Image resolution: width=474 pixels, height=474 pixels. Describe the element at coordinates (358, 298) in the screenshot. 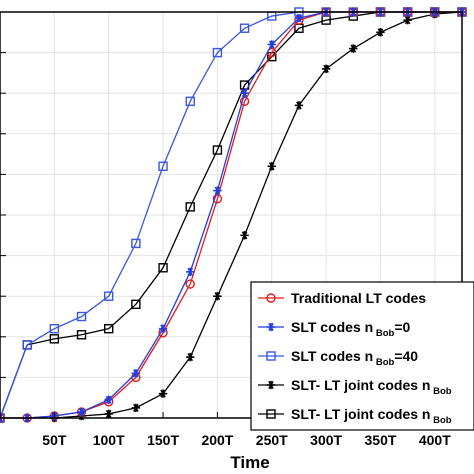

I see `legend-label: Traditional LT codes` at that location.